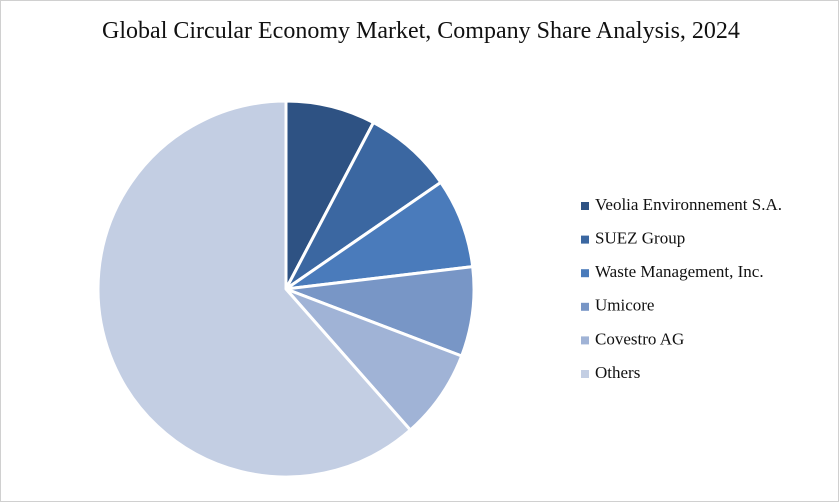 The width and height of the screenshot is (839, 502). Describe the element at coordinates (624, 305) in the screenshot. I see `legend-label: Umicore` at that location.